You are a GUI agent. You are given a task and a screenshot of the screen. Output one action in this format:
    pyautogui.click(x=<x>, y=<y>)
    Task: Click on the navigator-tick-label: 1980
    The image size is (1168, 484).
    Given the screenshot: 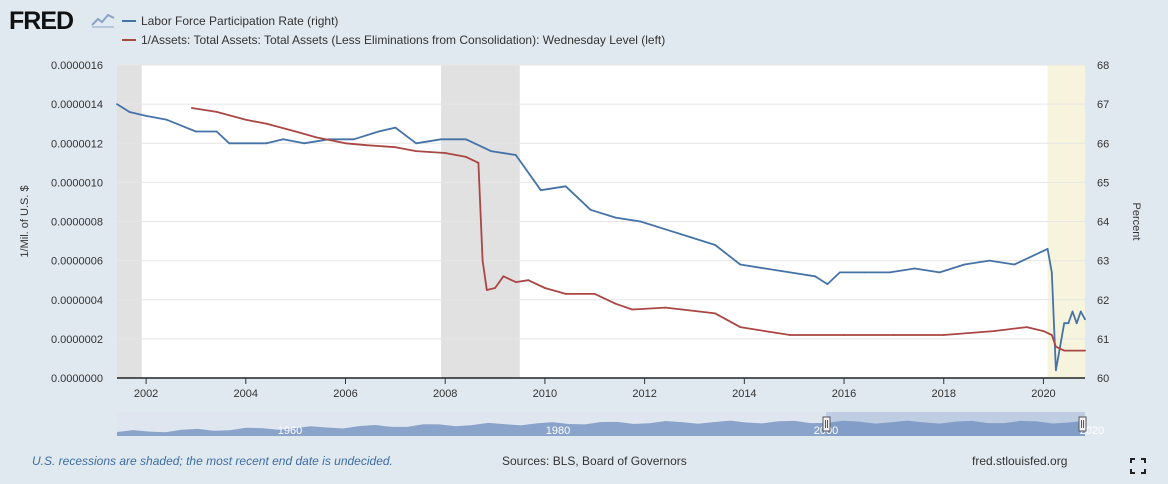 What is the action you would take?
    pyautogui.click(x=558, y=431)
    